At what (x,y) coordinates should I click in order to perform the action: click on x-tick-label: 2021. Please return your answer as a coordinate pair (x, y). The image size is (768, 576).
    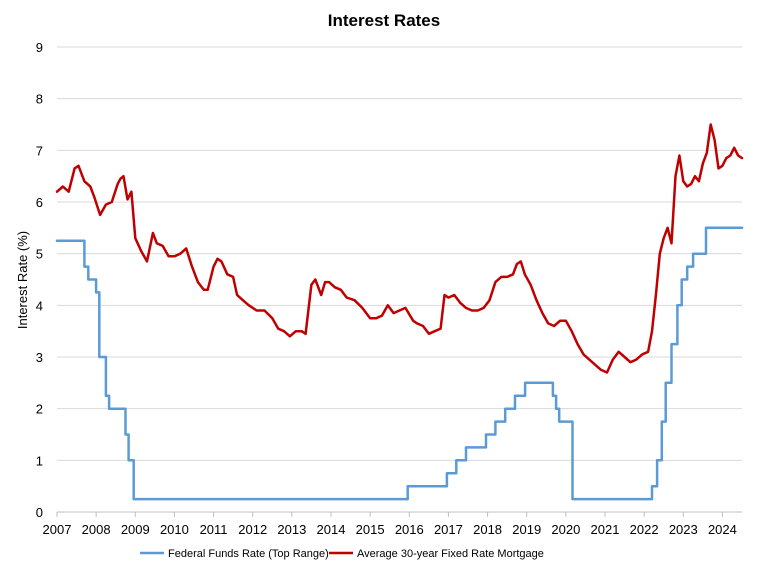
    Looking at the image, I should click on (605, 529).